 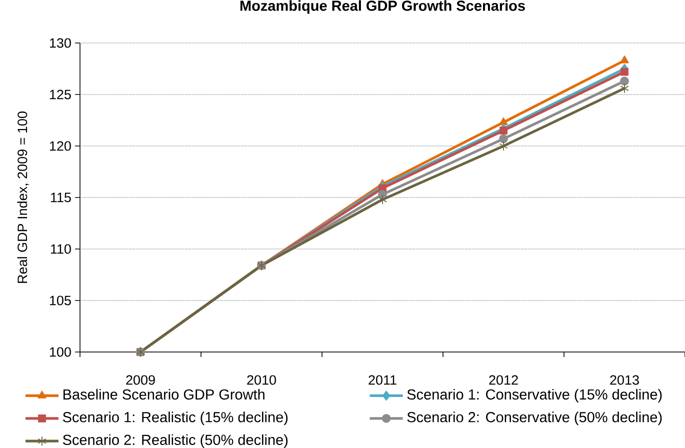 What do you see at coordinates (163, 394) in the screenshot?
I see `legend-label: Baseline Scenario GDP Growth` at bounding box center [163, 394].